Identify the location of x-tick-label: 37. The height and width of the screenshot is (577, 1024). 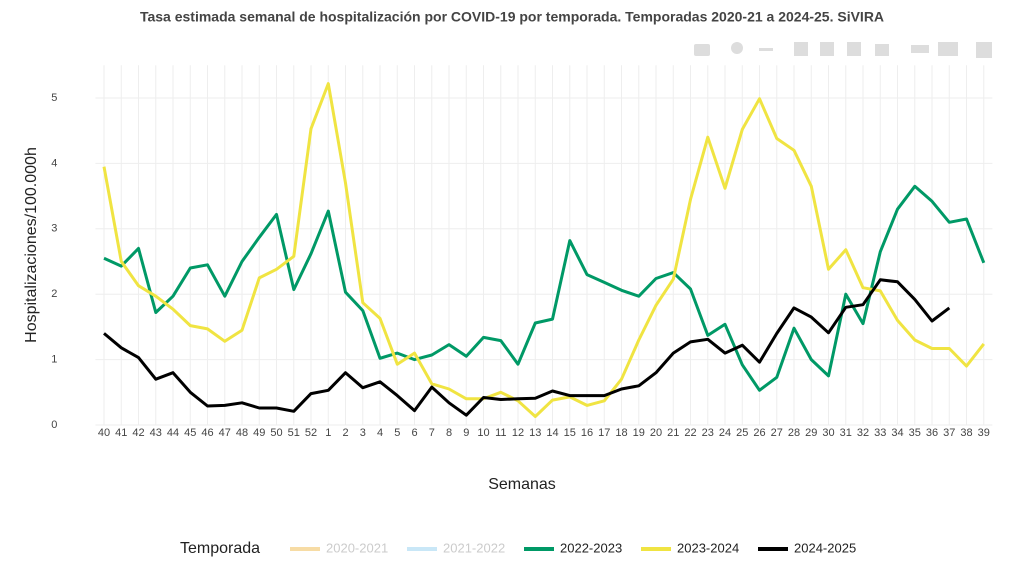
(949, 433).